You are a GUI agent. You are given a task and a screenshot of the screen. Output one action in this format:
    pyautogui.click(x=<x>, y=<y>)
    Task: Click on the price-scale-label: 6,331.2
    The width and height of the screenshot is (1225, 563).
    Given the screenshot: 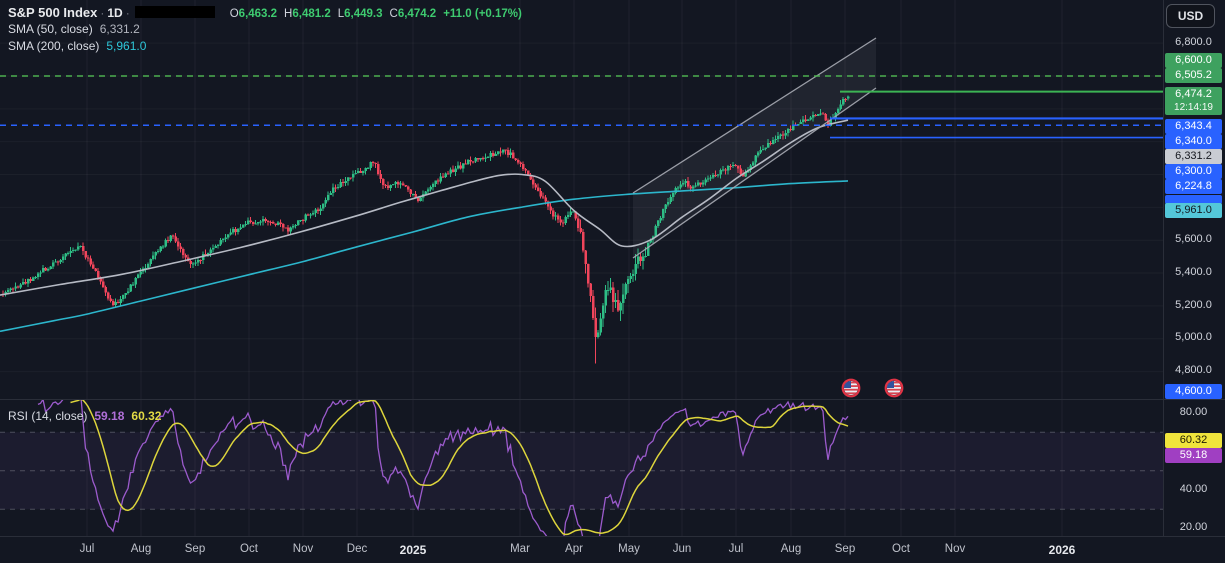 What is the action you would take?
    pyautogui.click(x=1193, y=156)
    